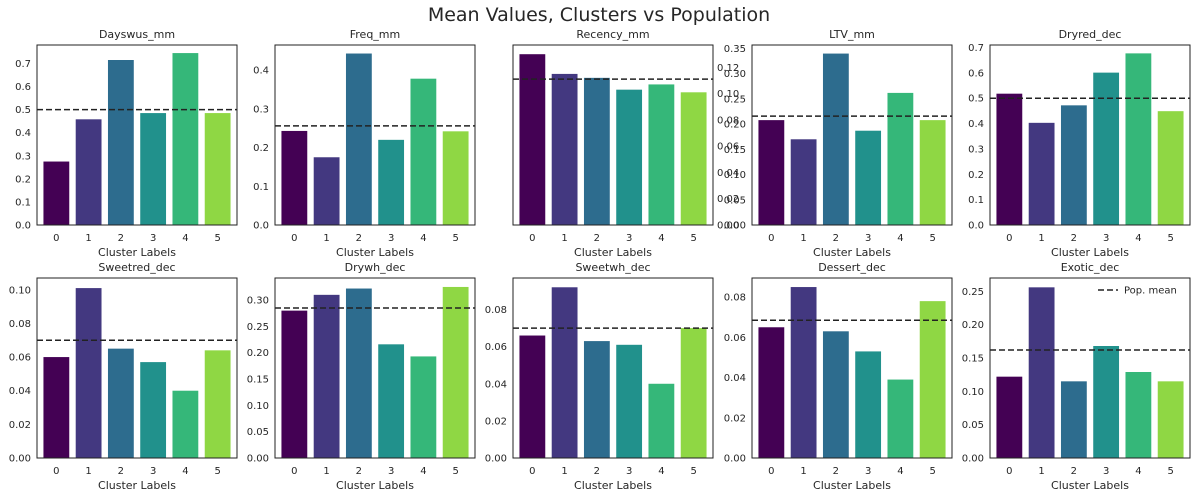 The width and height of the screenshot is (1198, 498). What do you see at coordinates (1137, 291) in the screenshot?
I see `legend: Pop. mean` at bounding box center [1137, 291].